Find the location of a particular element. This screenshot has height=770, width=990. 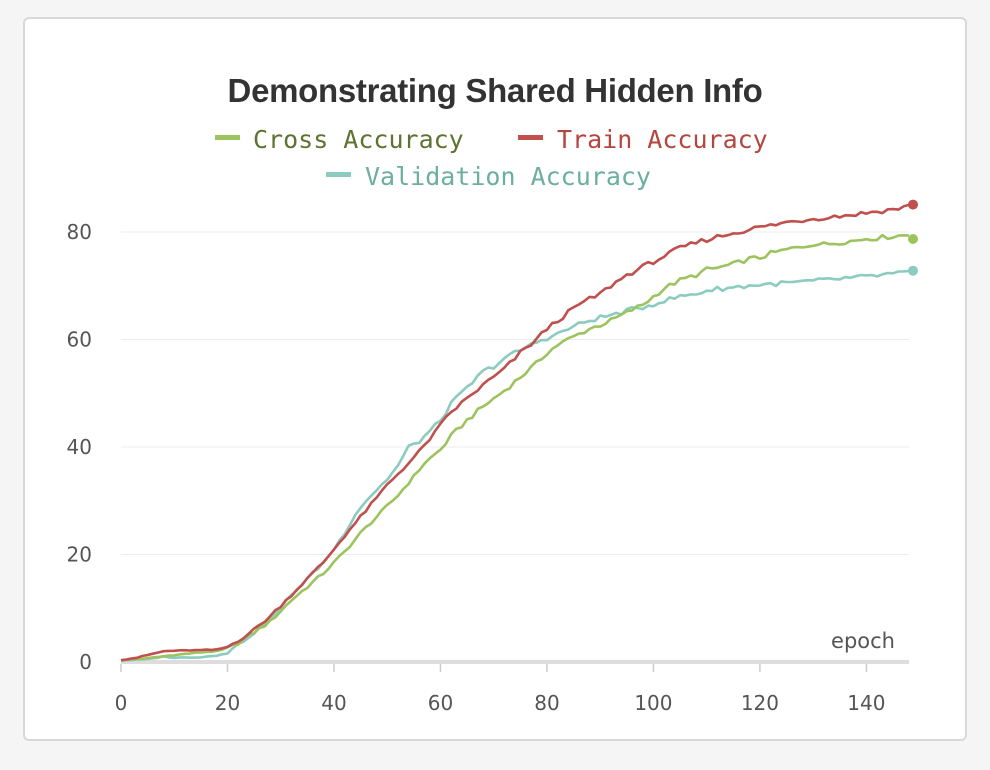

legend-label: Validation Accuracy is located at coordinates (508, 176).